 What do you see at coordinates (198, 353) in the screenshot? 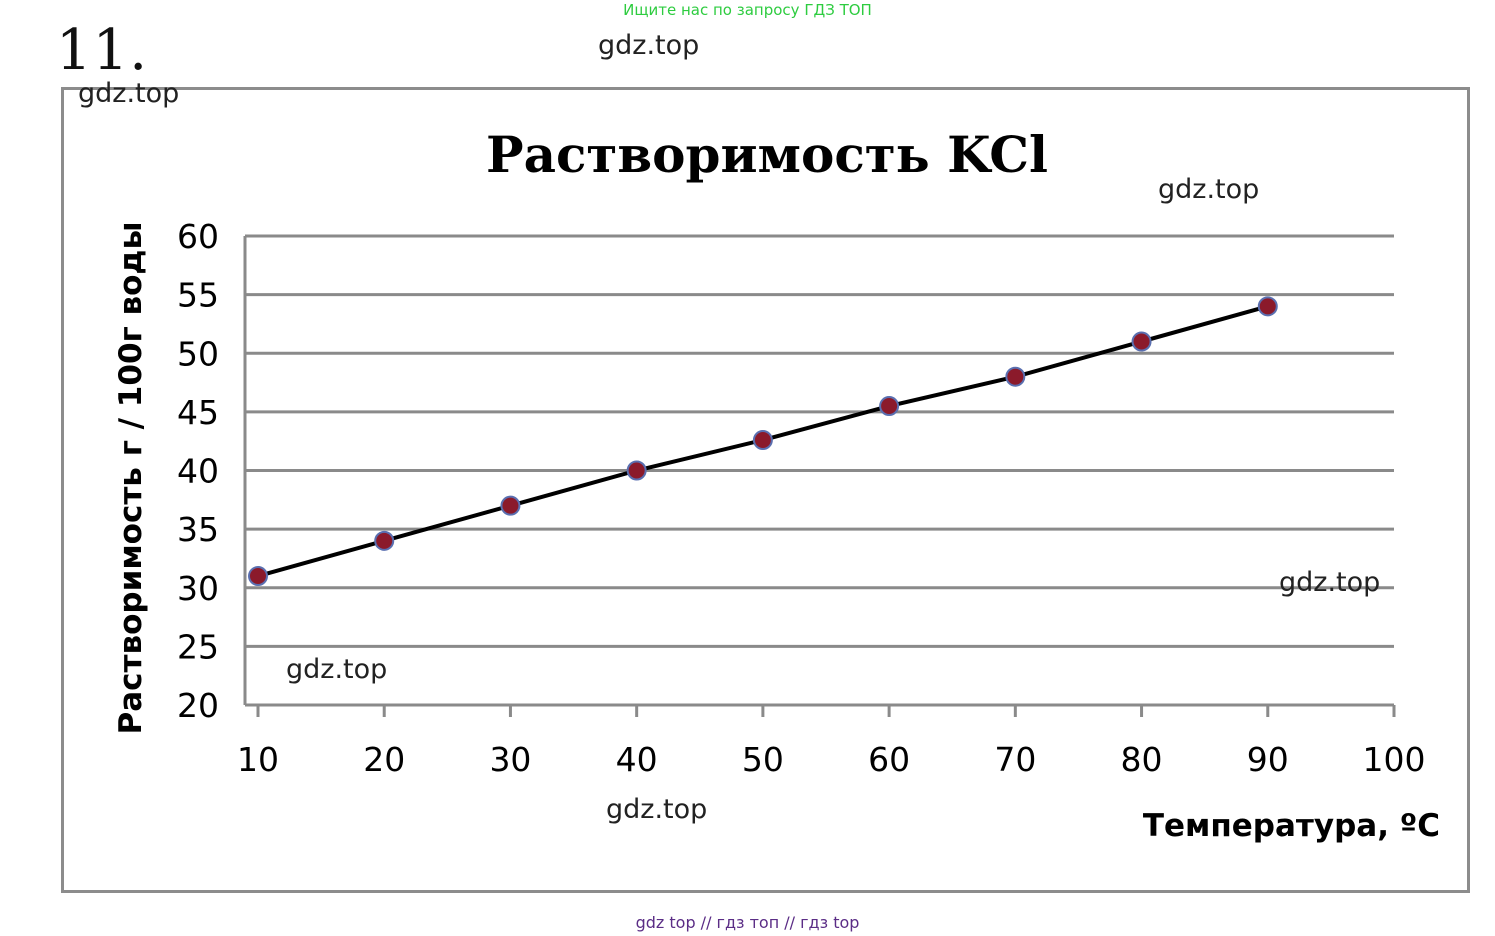
I see `y-tick-label: 50` at bounding box center [198, 353].